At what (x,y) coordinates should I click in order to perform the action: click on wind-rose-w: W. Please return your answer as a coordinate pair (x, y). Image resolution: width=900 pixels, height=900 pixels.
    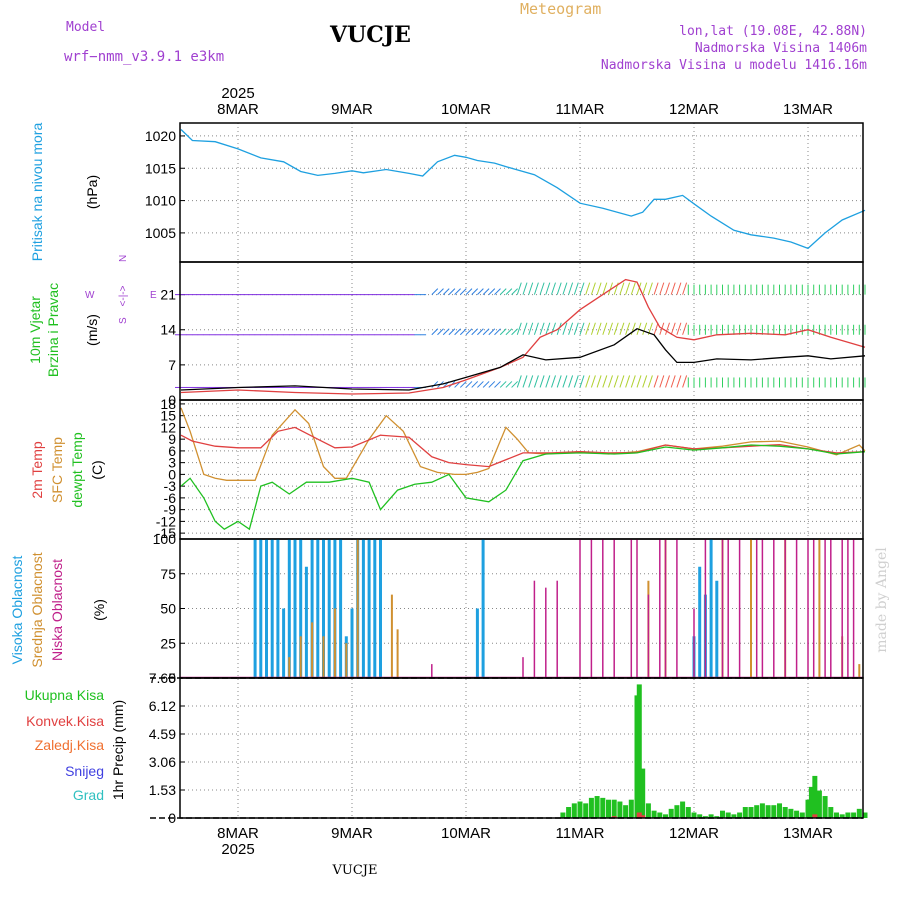
    Looking at the image, I should click on (90, 295).